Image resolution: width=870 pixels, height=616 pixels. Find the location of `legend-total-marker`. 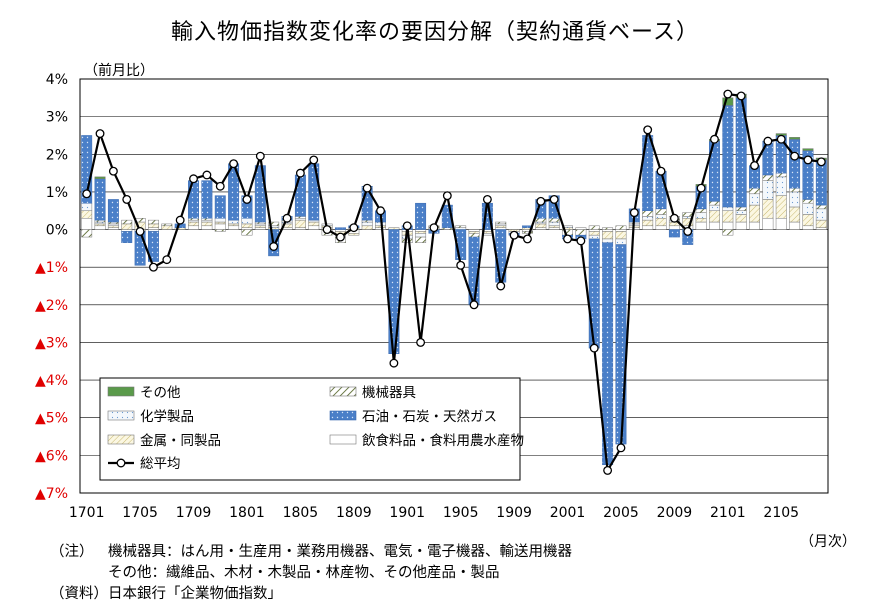

legend-total-marker is located at coordinates (121, 463).